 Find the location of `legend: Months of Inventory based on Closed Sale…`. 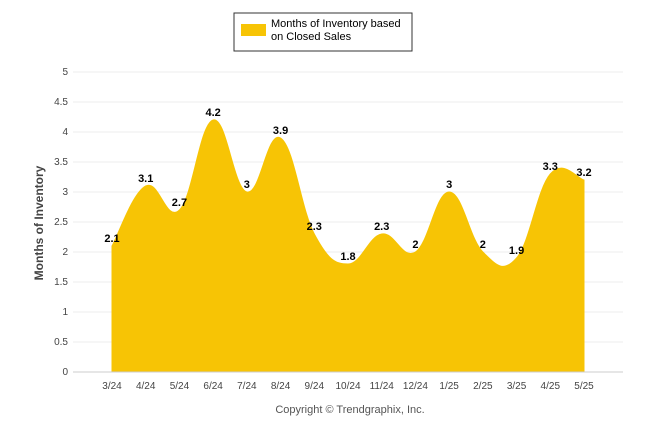

legend: Months of Inventory based on Closed Sale… is located at coordinates (323, 32).